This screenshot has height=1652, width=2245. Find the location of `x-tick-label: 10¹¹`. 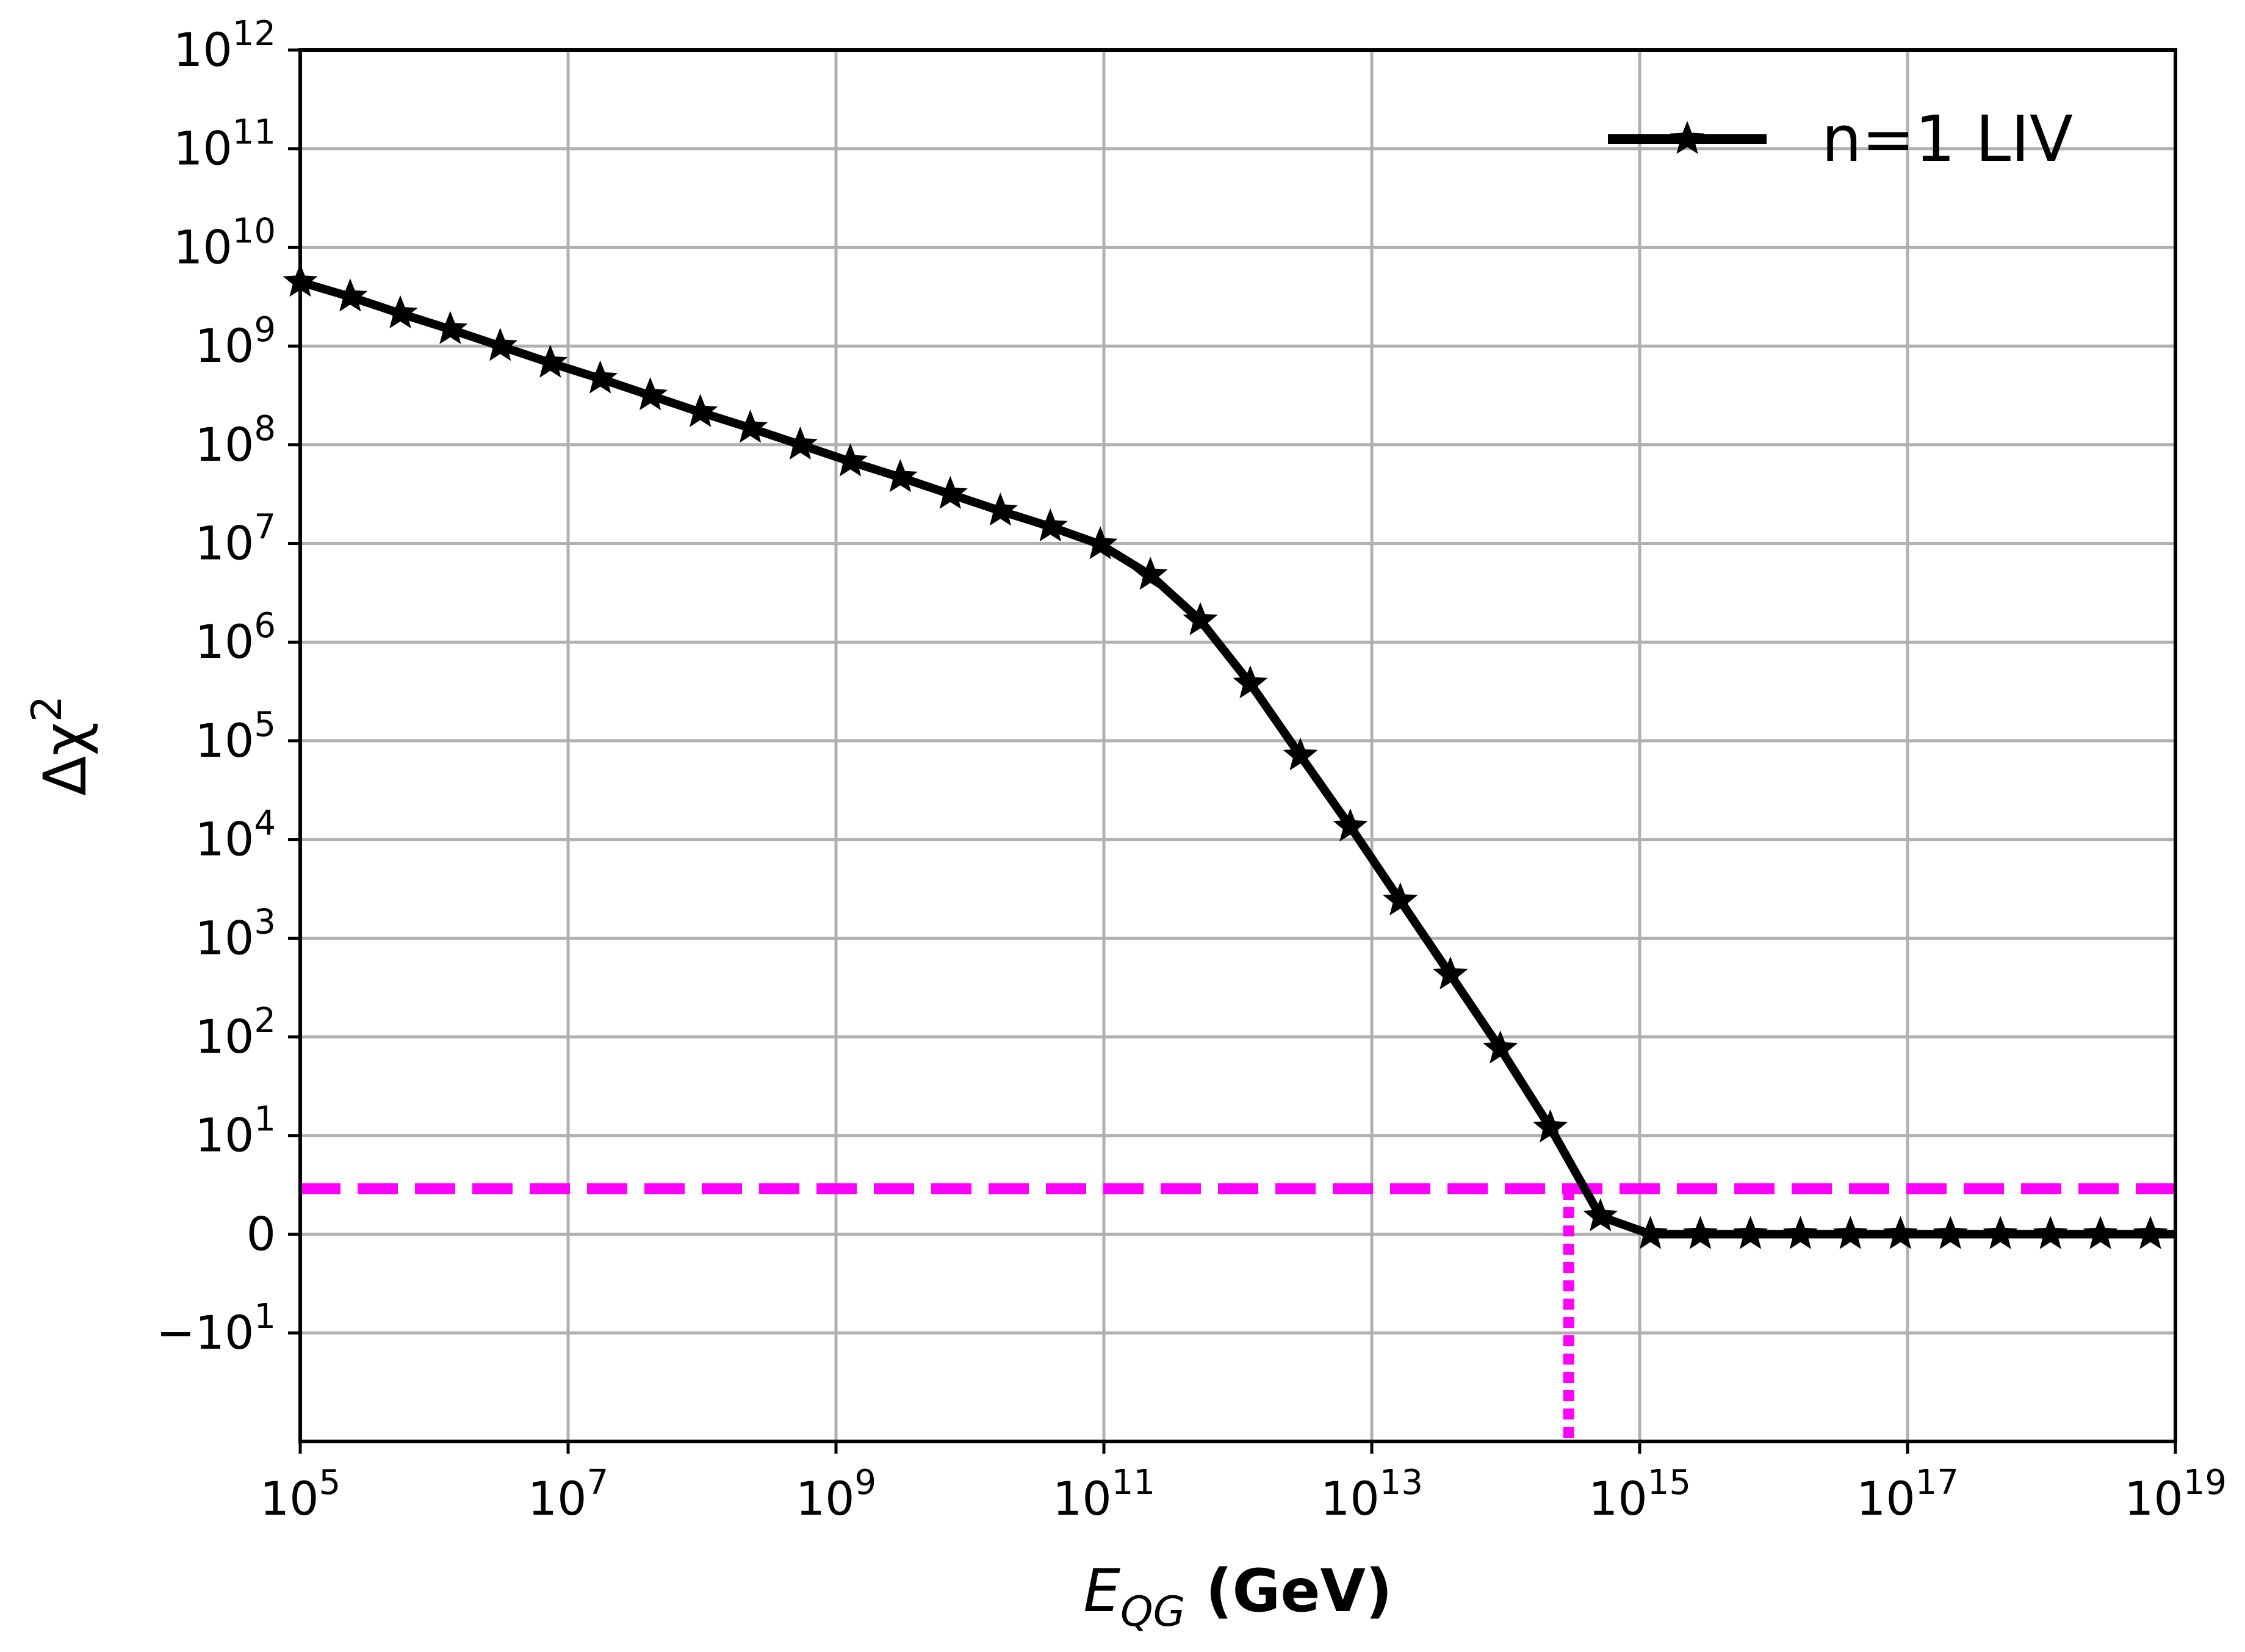

x-tick-label: 10¹¹ is located at coordinates (1104, 1494).